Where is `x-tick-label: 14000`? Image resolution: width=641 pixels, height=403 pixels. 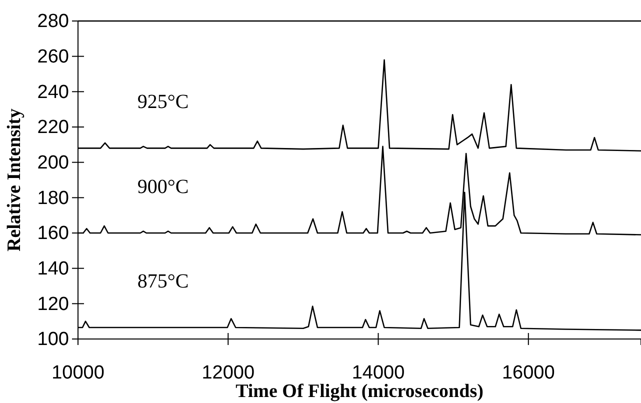
x-tick-label: 14000 is located at coordinates (378, 373).